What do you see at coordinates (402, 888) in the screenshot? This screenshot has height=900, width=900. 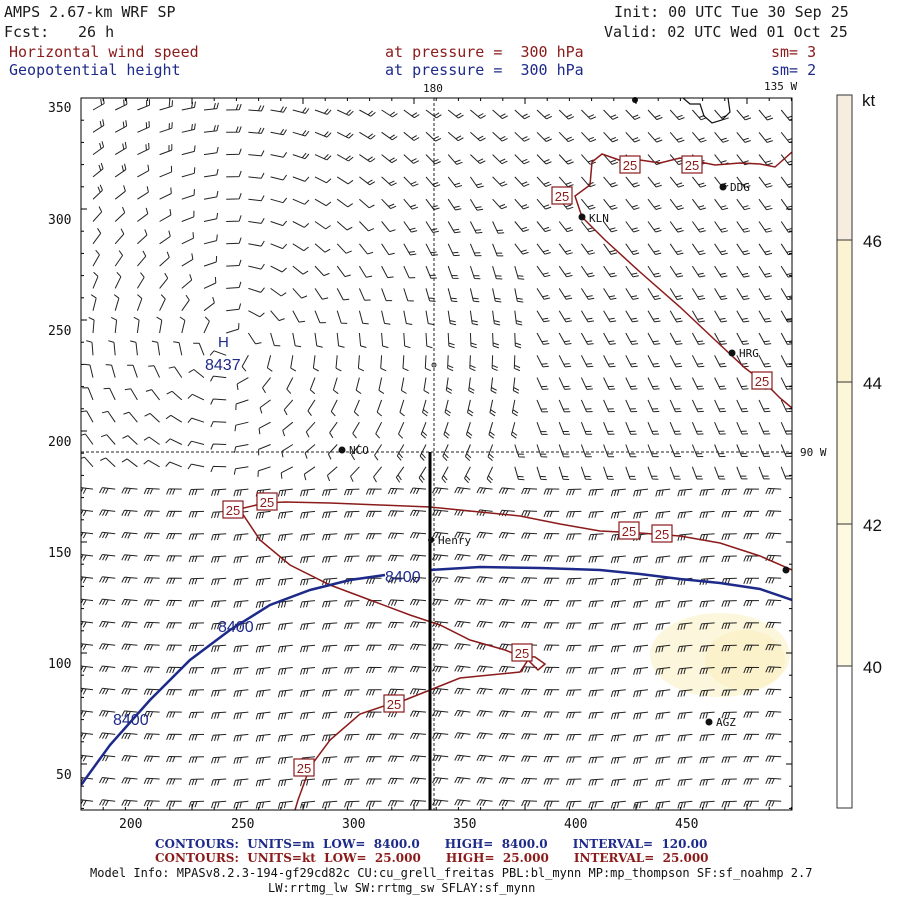 I see `footer-model-info-2: LW:rrtmg_lw SW:rrtmg_sw SFLAY:sf_mynn` at bounding box center [402, 888].